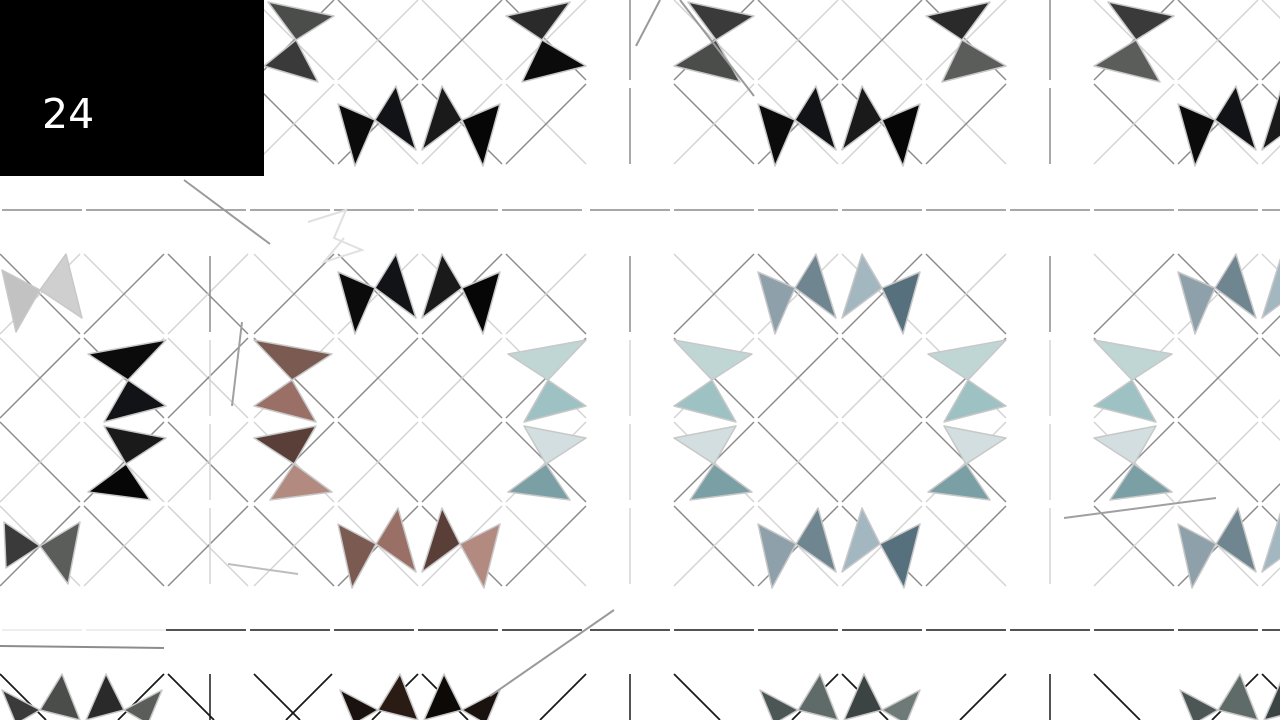 The height and width of the screenshot is (720, 1280). Describe the element at coordinates (132, 88) in the screenshot. I see `counter-panel: 24` at that location.